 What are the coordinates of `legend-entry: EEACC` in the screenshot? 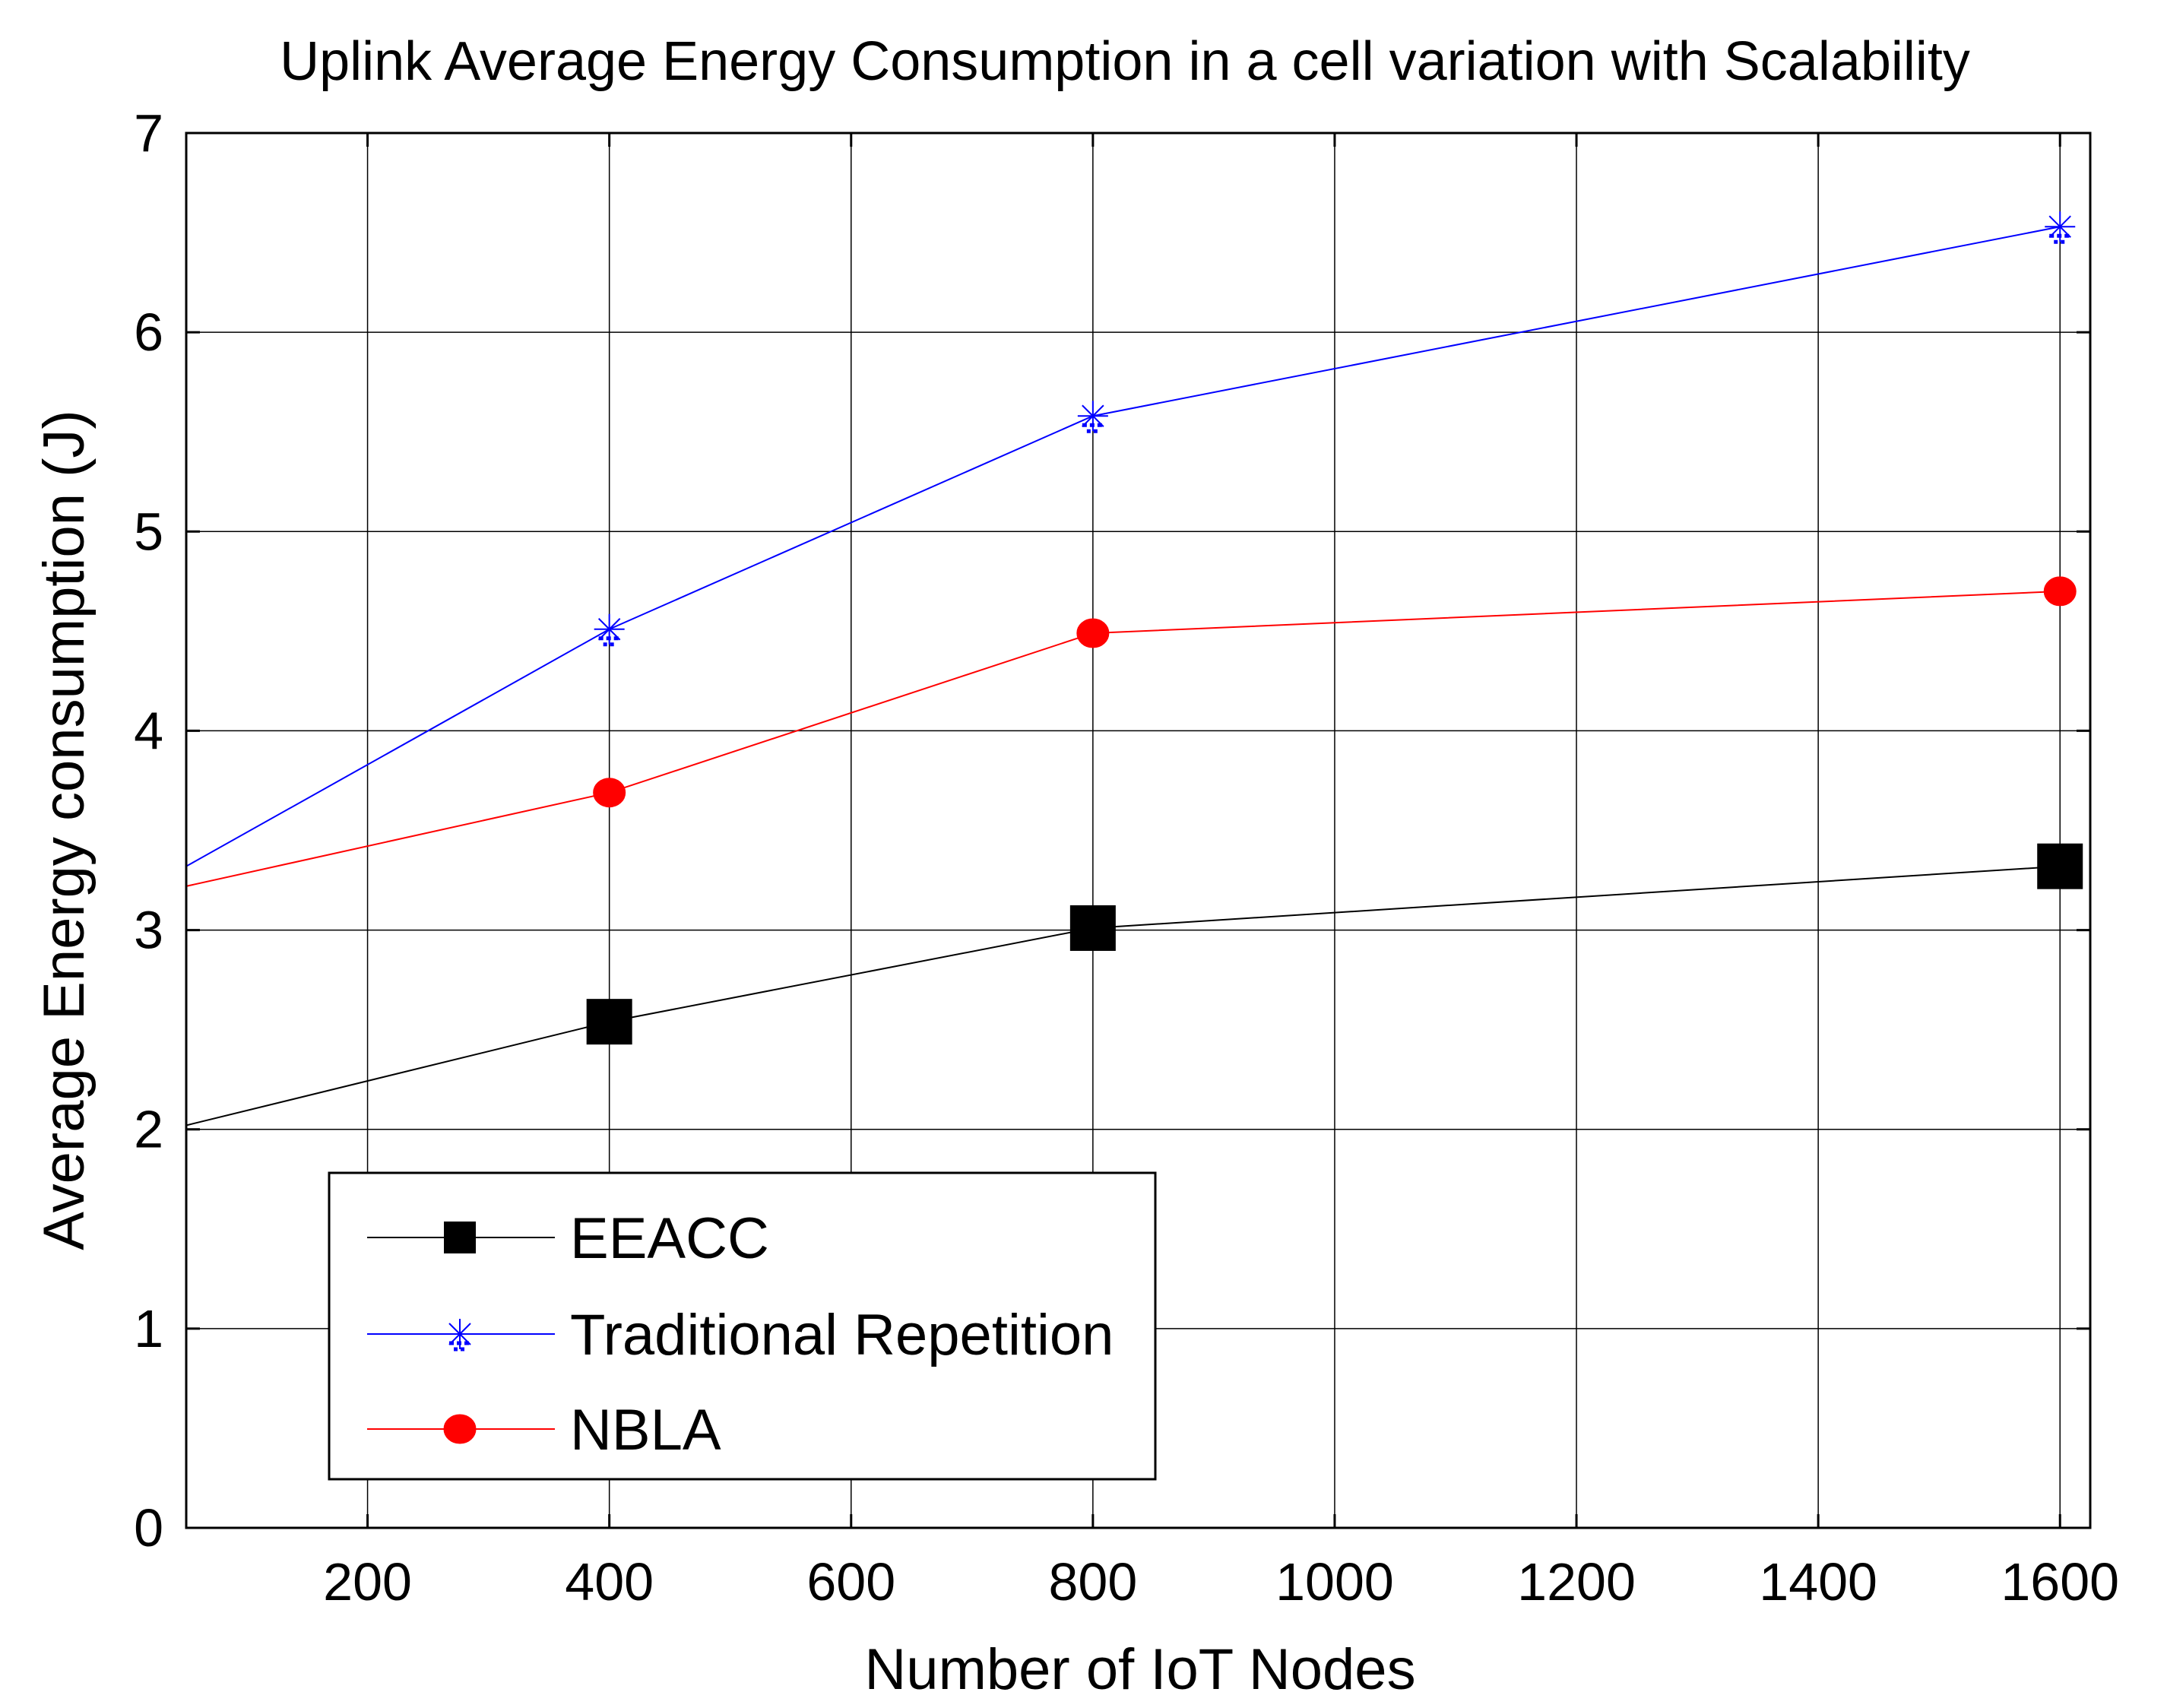 It's located at (568, 1238).